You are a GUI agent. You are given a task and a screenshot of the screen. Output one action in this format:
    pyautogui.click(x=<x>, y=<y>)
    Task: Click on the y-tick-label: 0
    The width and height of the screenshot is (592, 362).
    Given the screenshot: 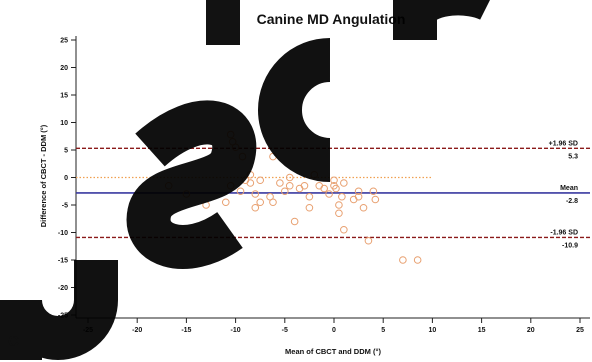 What is the action you would take?
    pyautogui.click(x=66, y=178)
    